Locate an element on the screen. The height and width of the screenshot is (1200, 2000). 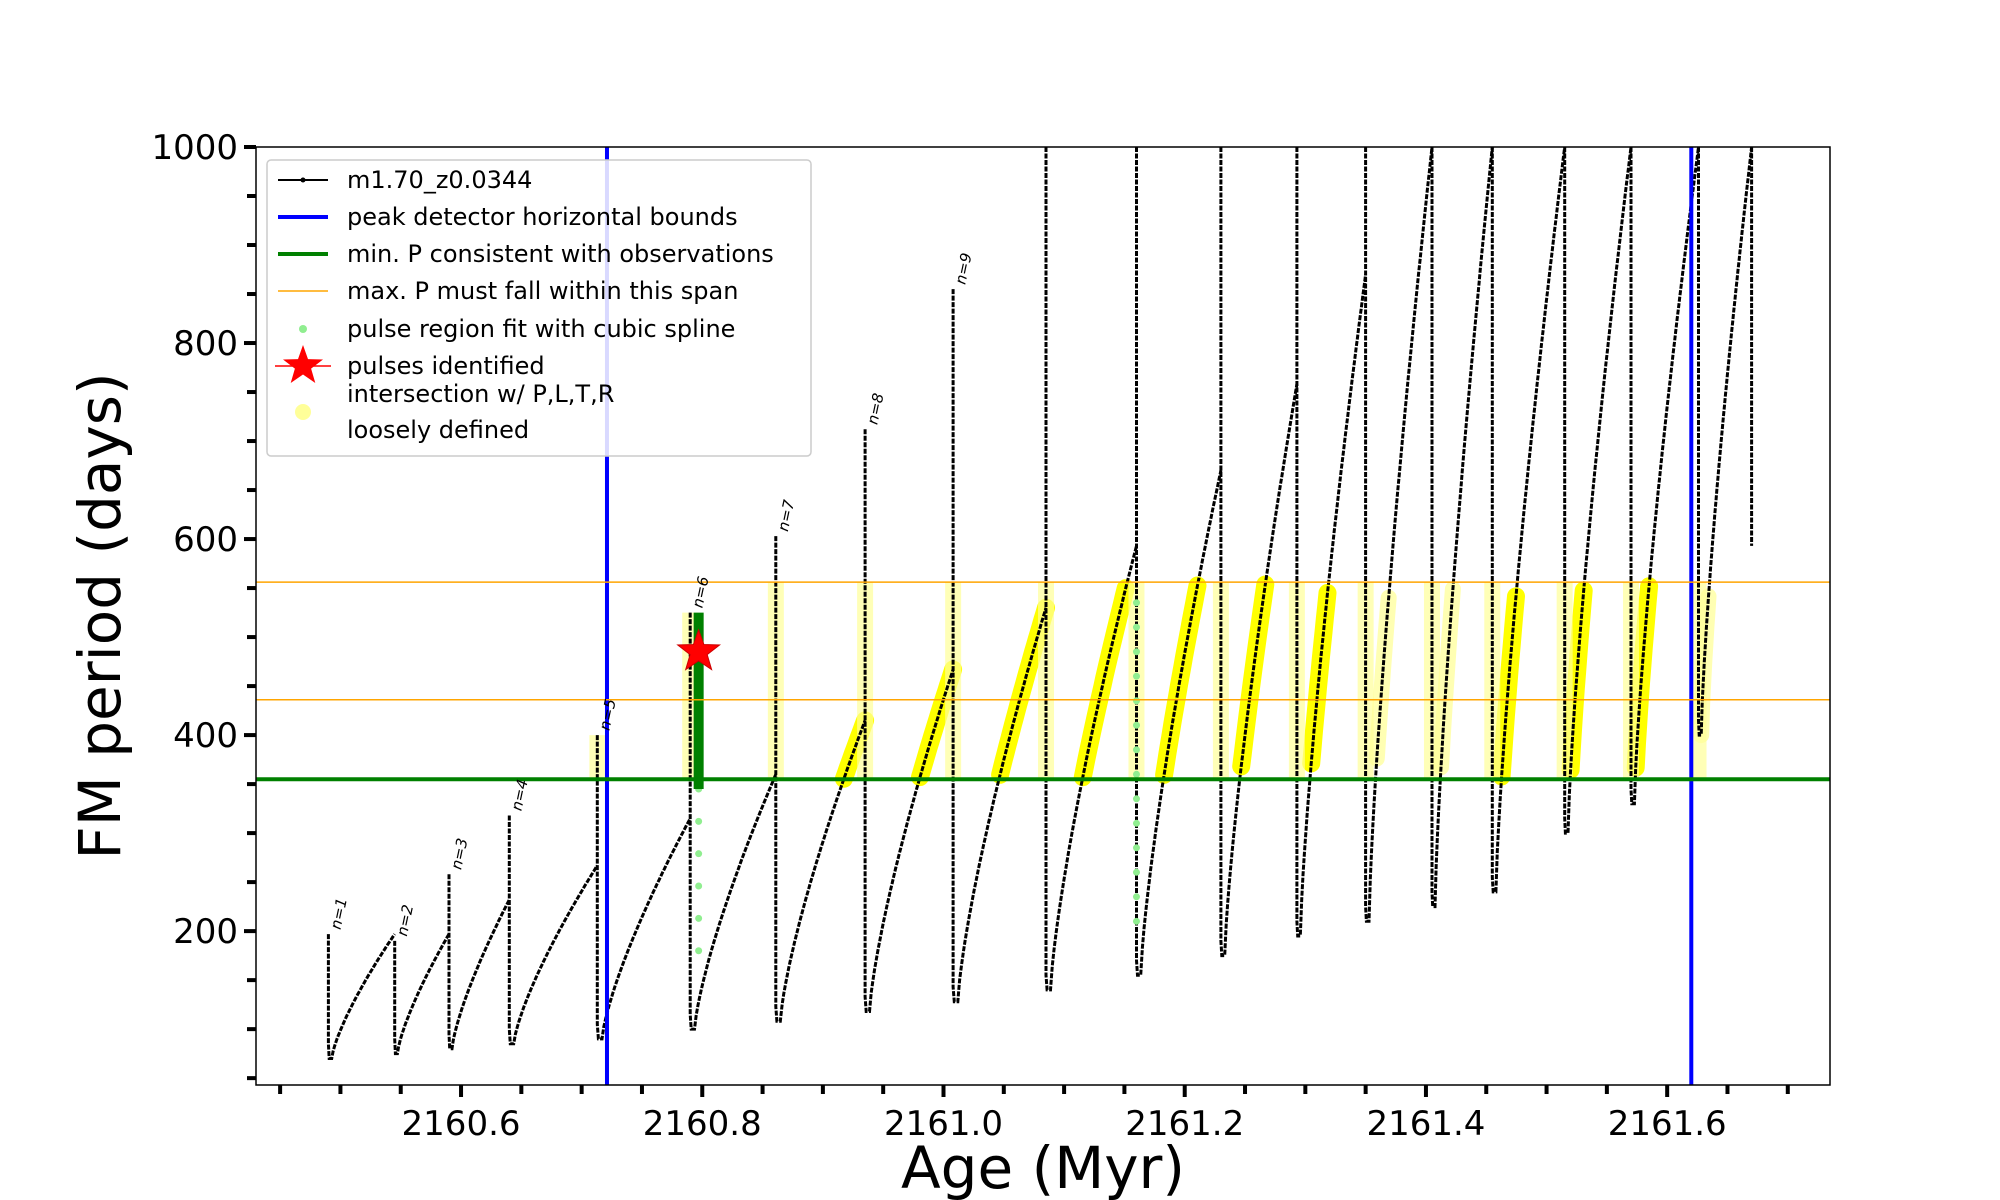
legend-label: m1.70_z0.0344 is located at coordinates (439, 180).